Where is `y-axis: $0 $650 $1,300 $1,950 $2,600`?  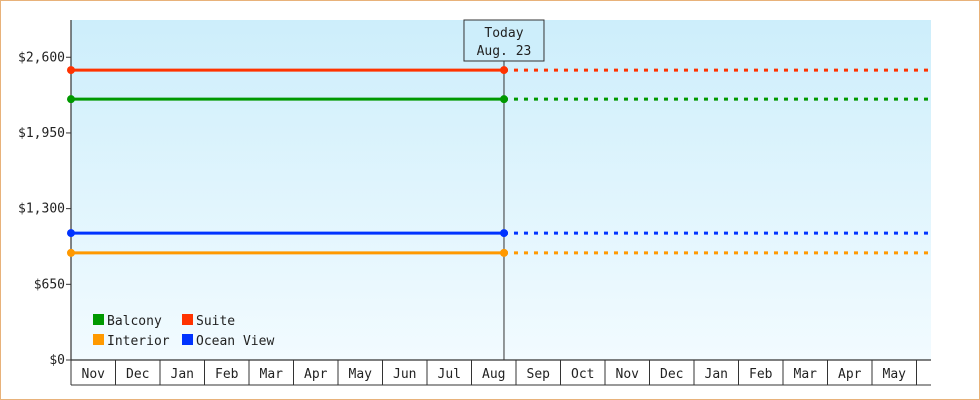
y-axis: $0 $650 $1,300 $1,950 $2,600 is located at coordinates (45, 194).